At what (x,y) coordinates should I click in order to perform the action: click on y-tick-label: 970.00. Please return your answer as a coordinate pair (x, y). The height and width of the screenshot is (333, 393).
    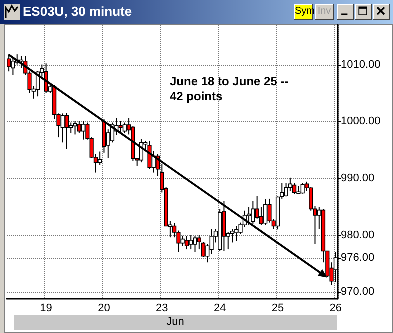
    Looking at the image, I should click on (358, 292).